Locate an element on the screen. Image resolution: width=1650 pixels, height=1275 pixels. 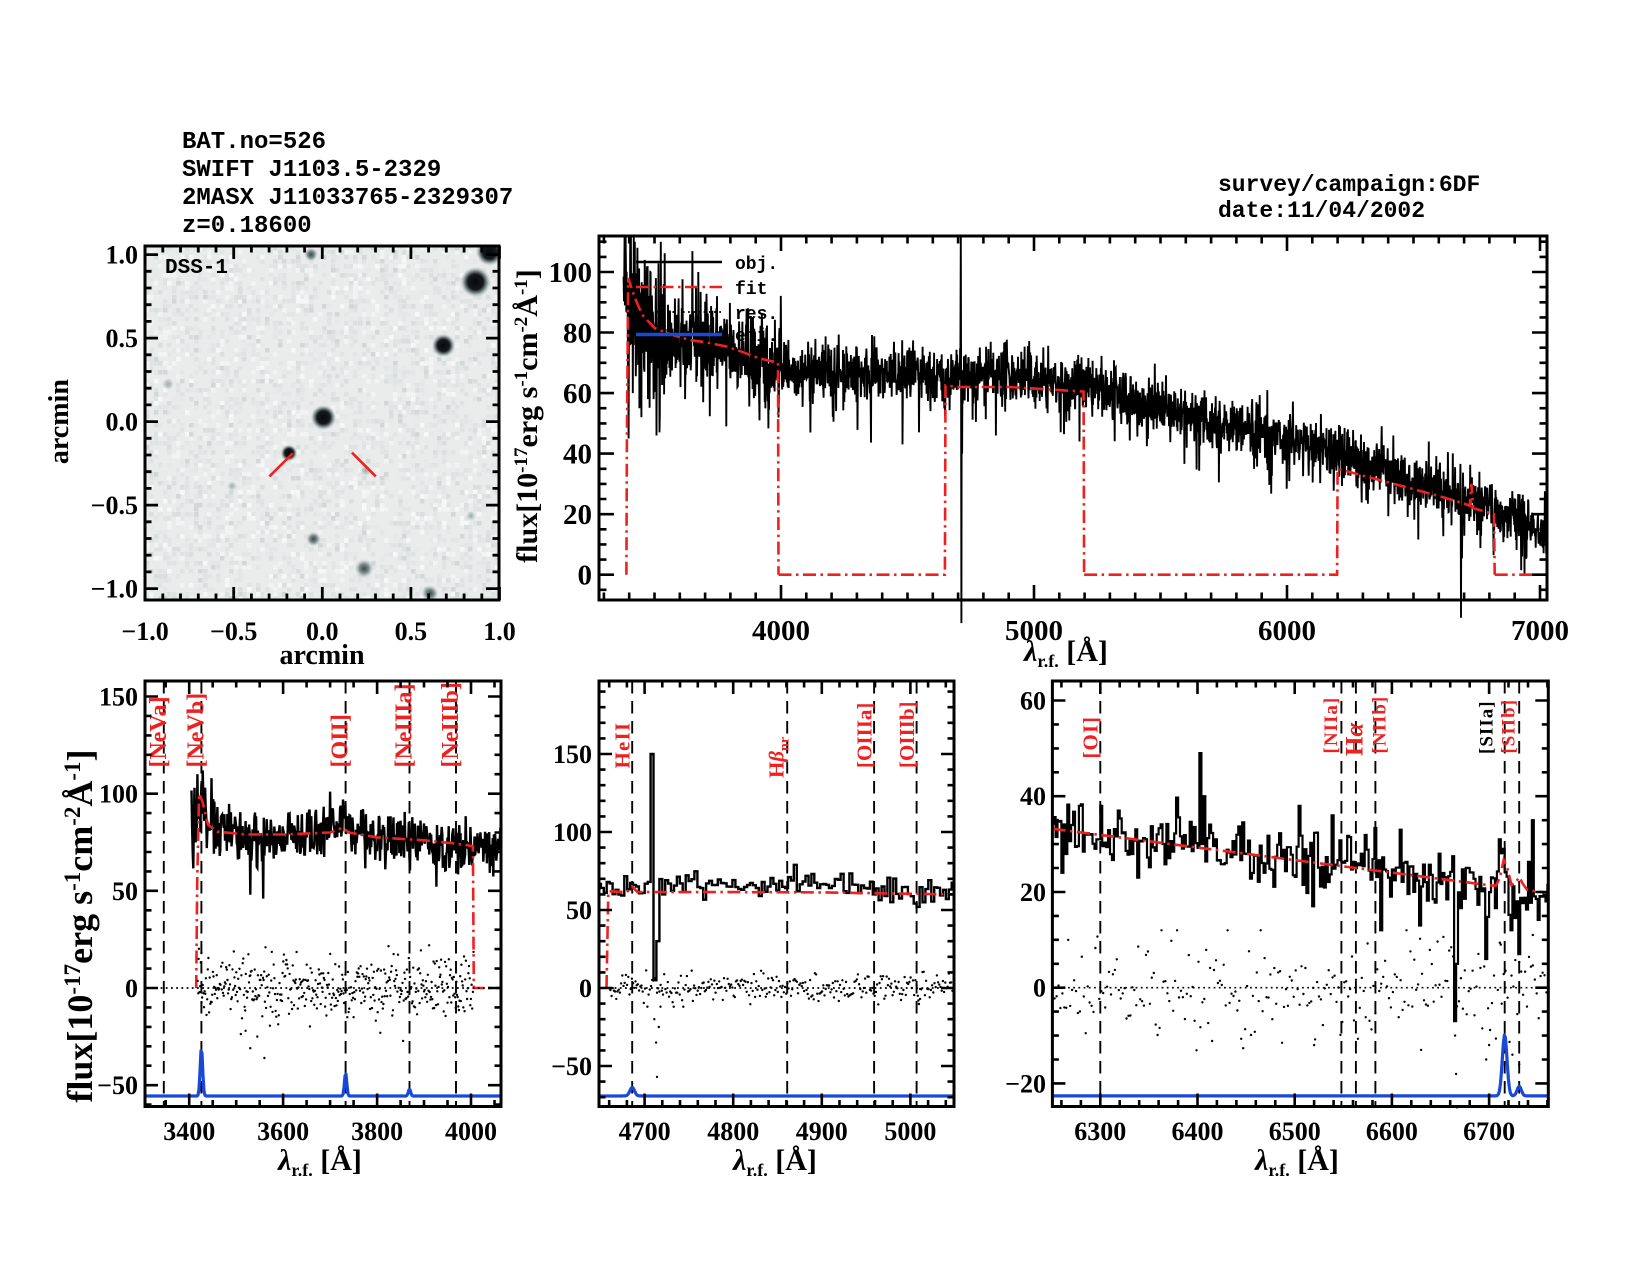
svg-text: [NeVb] is located at coordinates (196, 730).